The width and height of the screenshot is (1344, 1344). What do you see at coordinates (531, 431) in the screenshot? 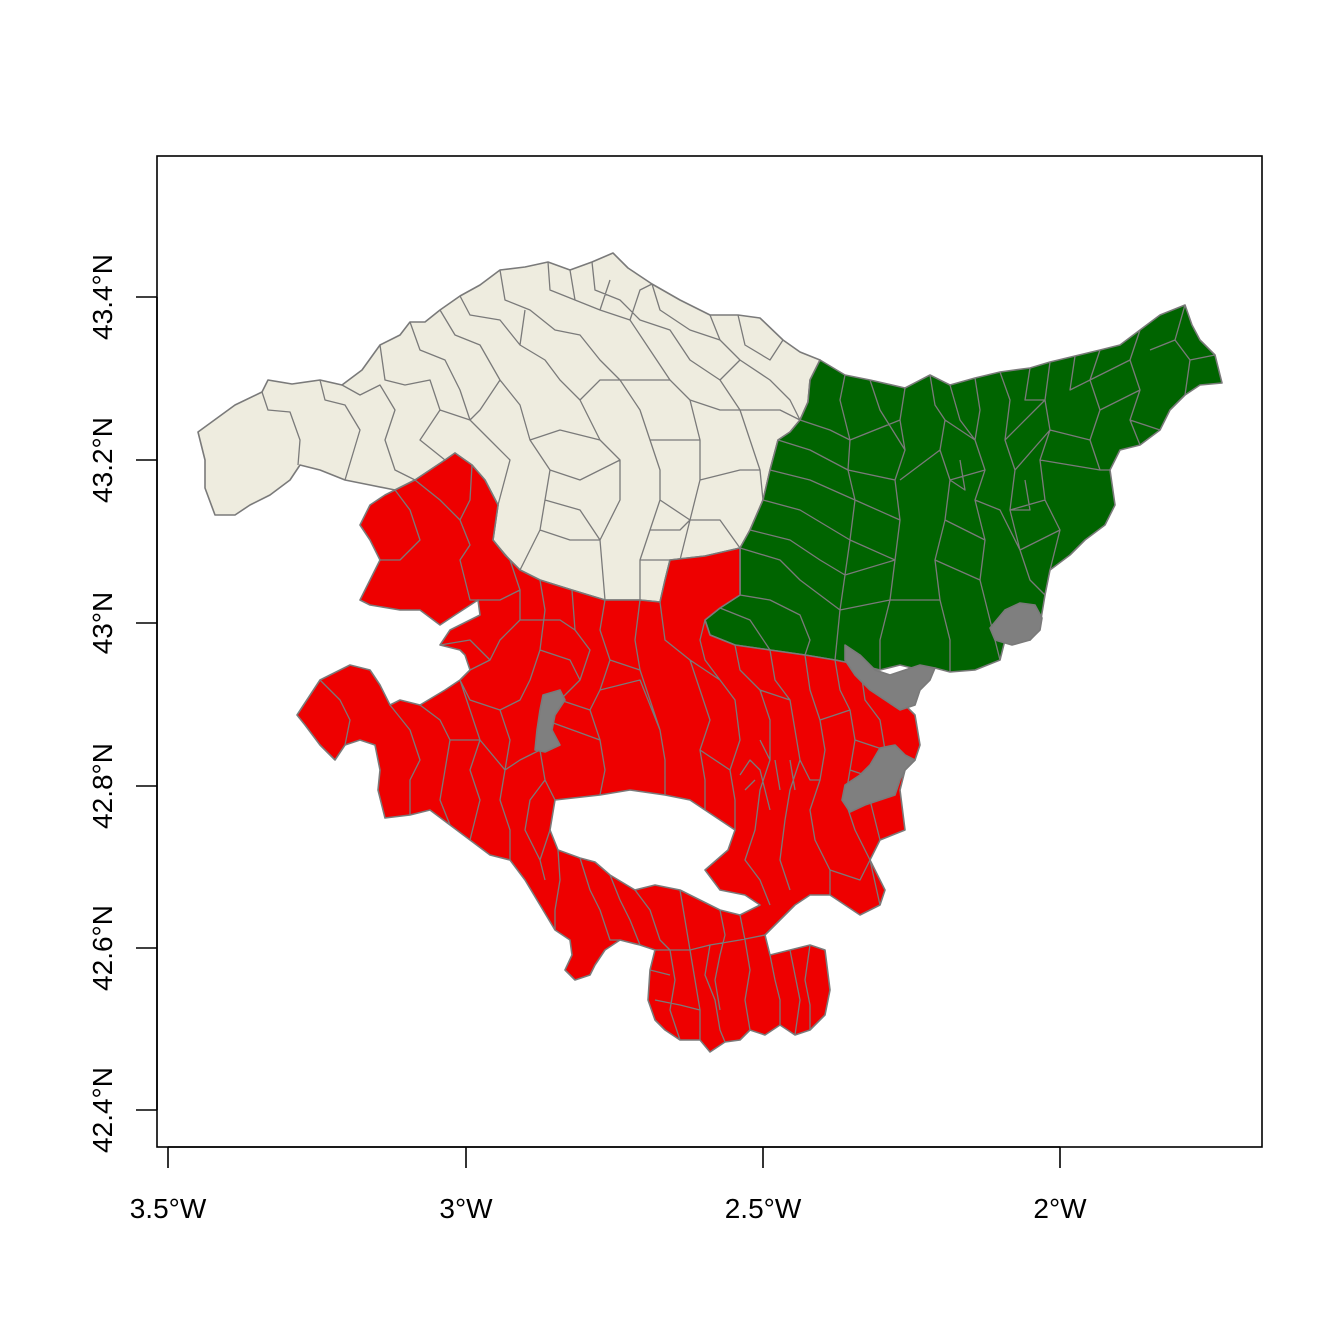
I see `north-west-municipal-borders` at bounding box center [531, 431].